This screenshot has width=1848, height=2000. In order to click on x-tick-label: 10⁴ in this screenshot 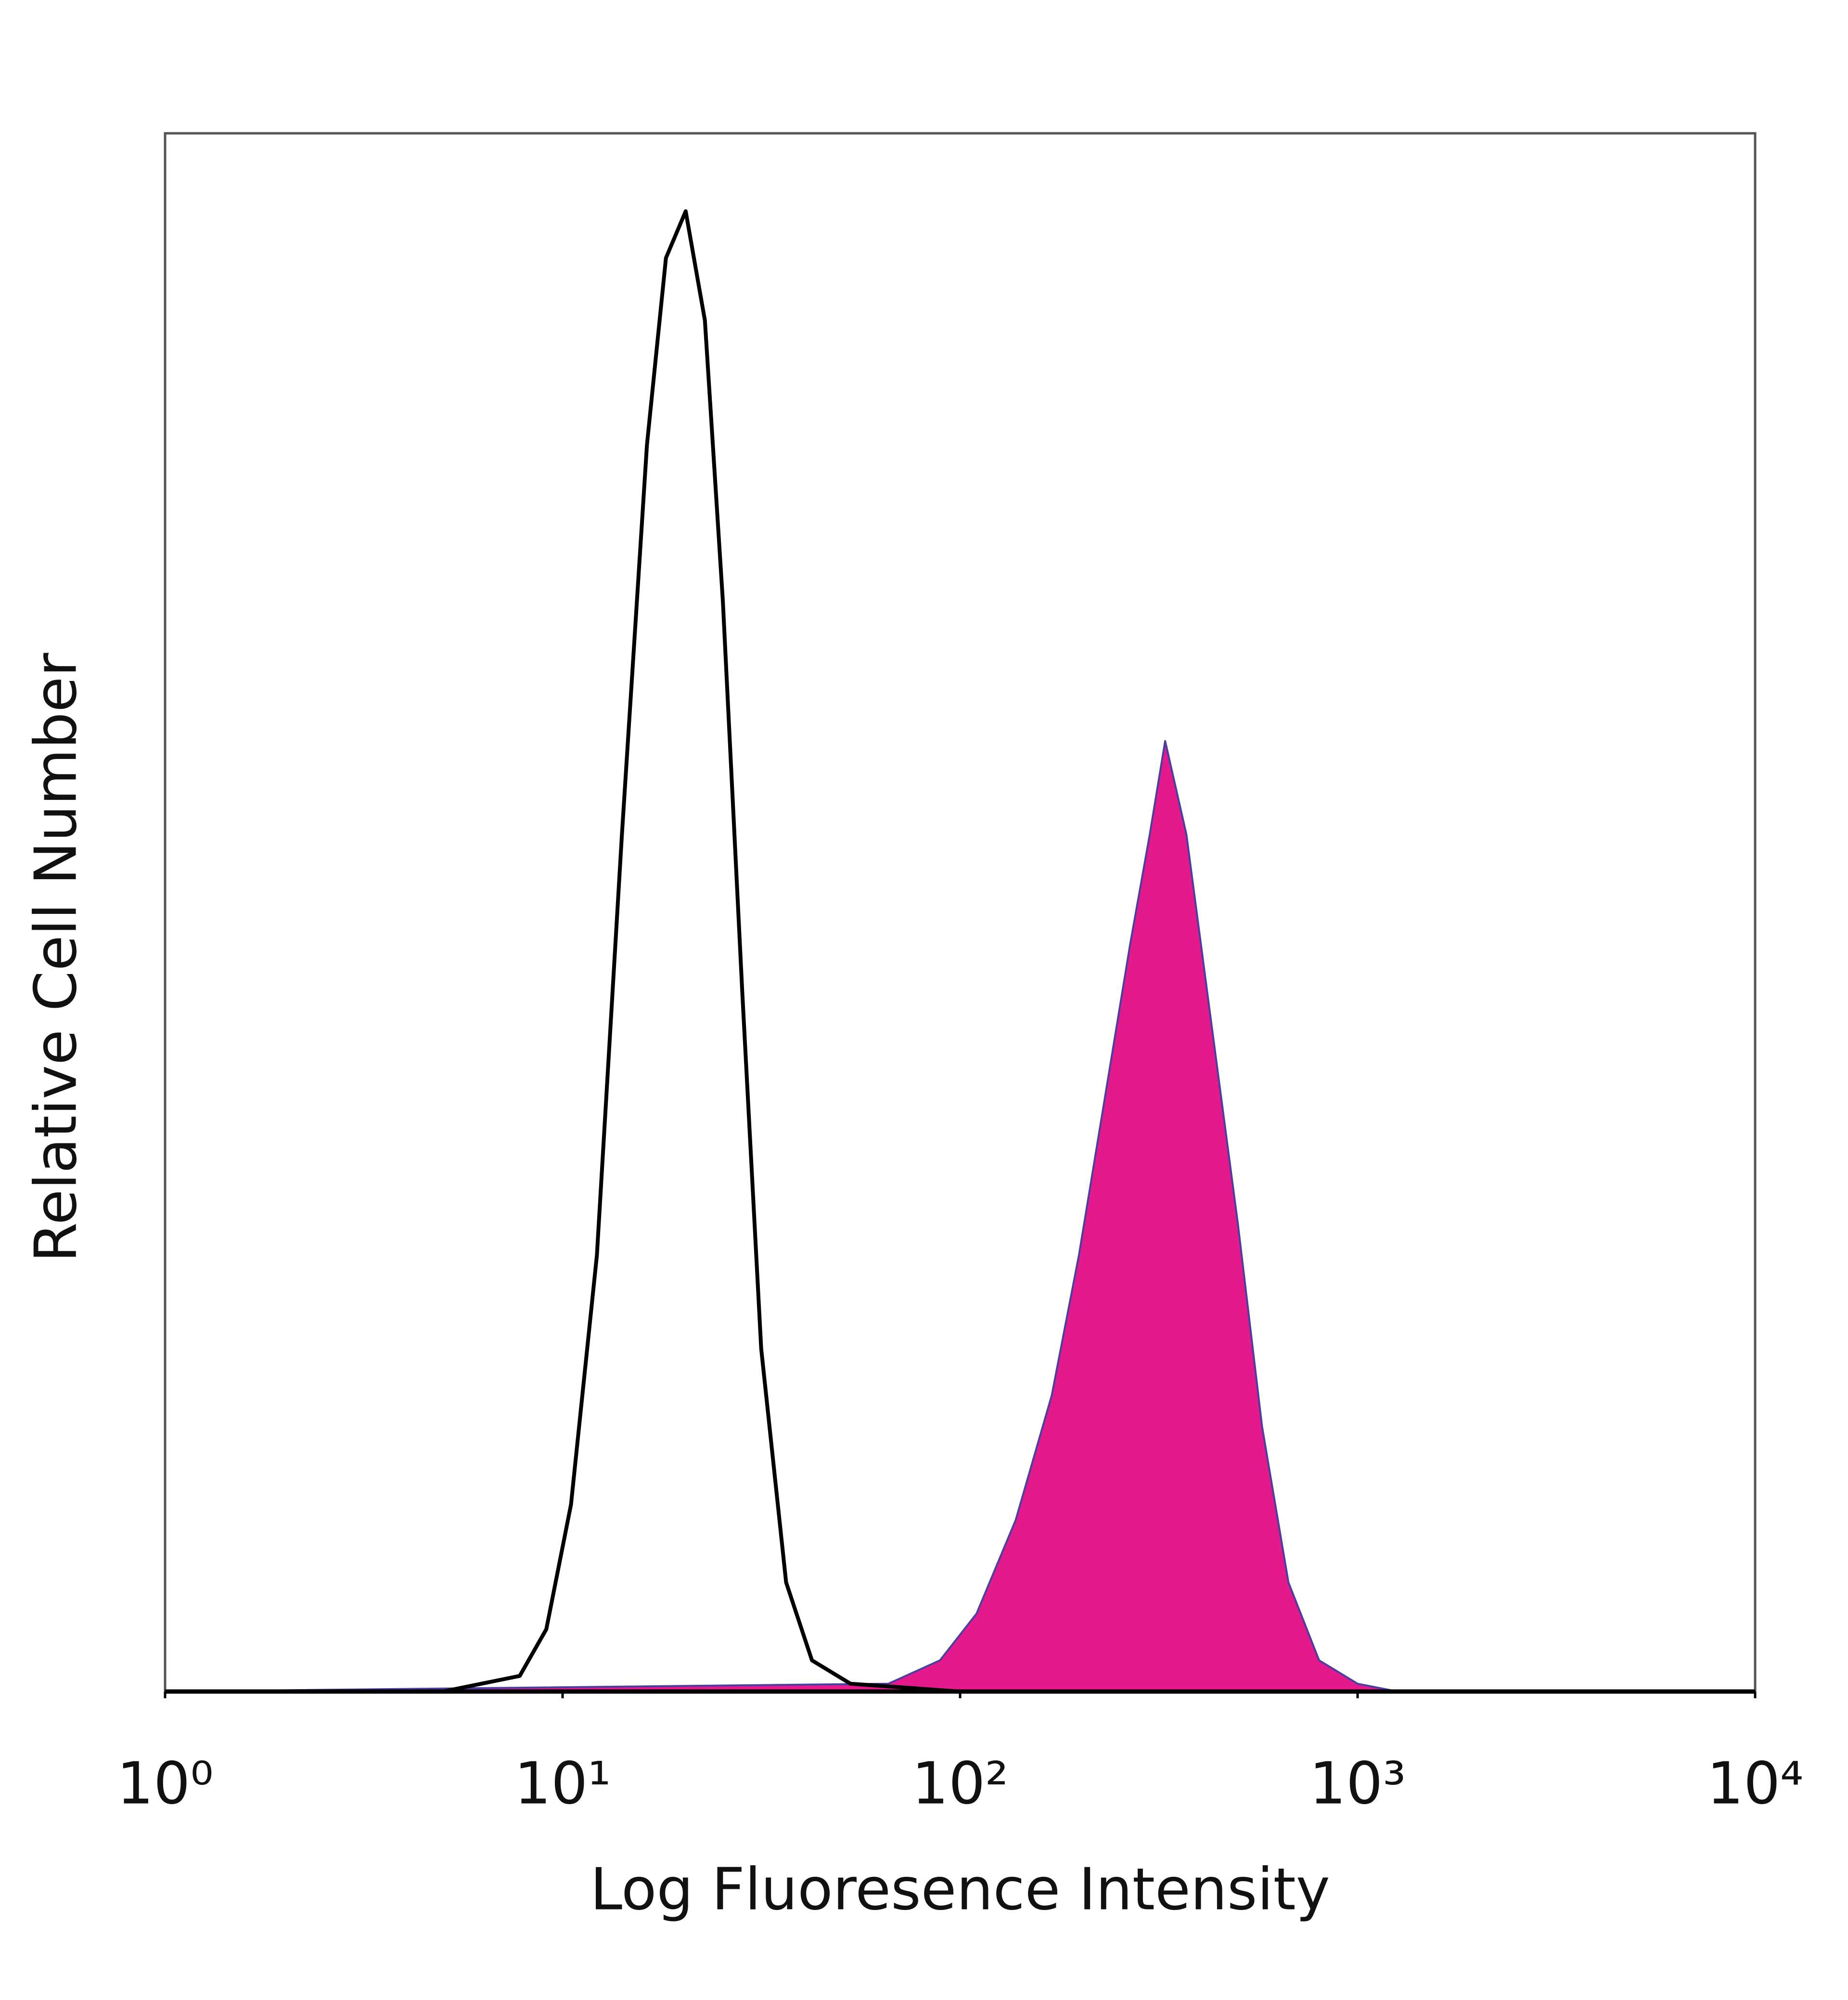, I will do `click(1755, 1784)`.